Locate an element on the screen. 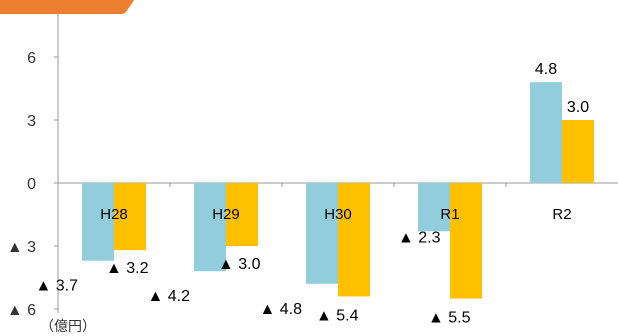  data-label: 4.8 is located at coordinates (546, 69).